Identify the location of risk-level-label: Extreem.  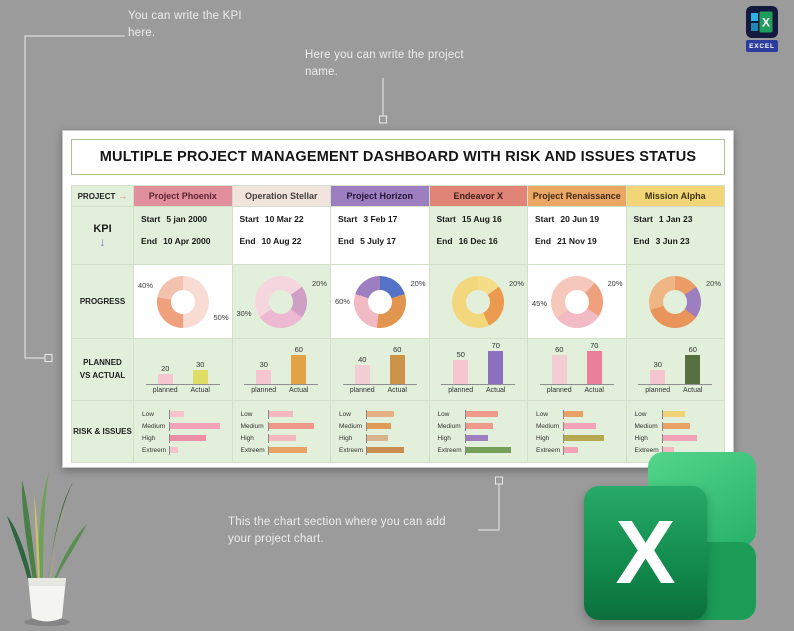
(548, 450).